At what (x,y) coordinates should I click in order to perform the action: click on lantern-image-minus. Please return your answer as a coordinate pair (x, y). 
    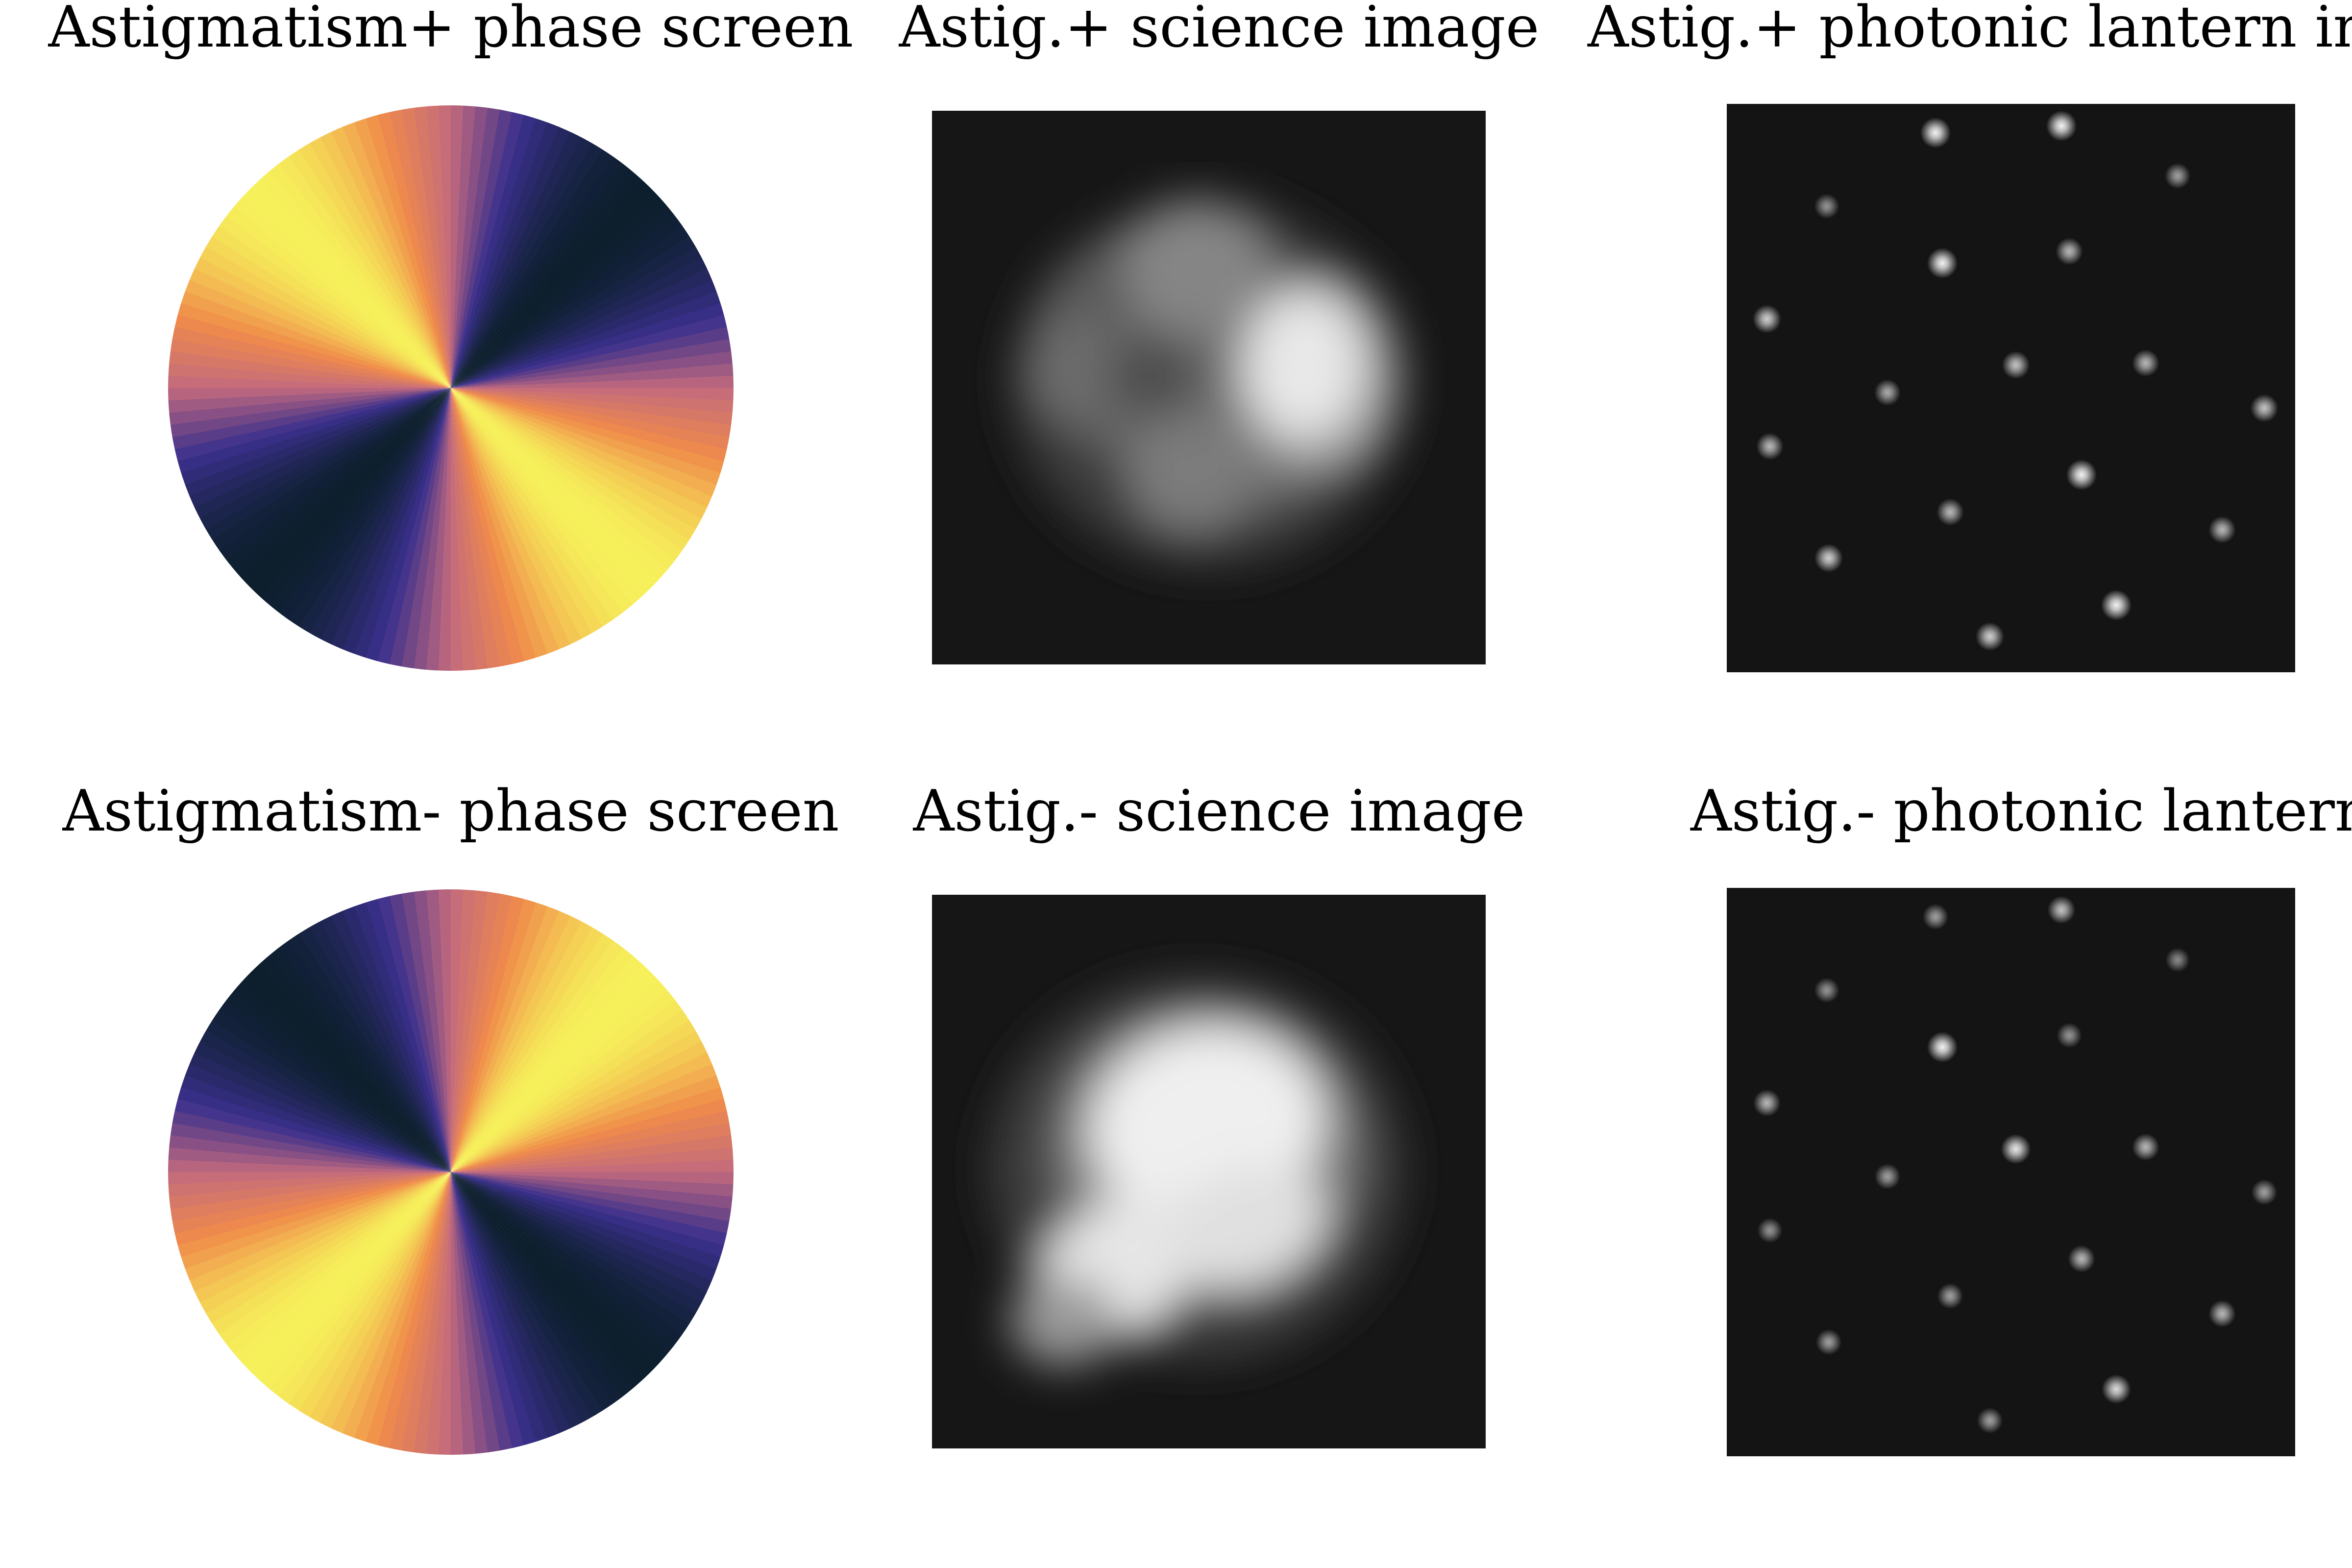
    Looking at the image, I should click on (2011, 1172).